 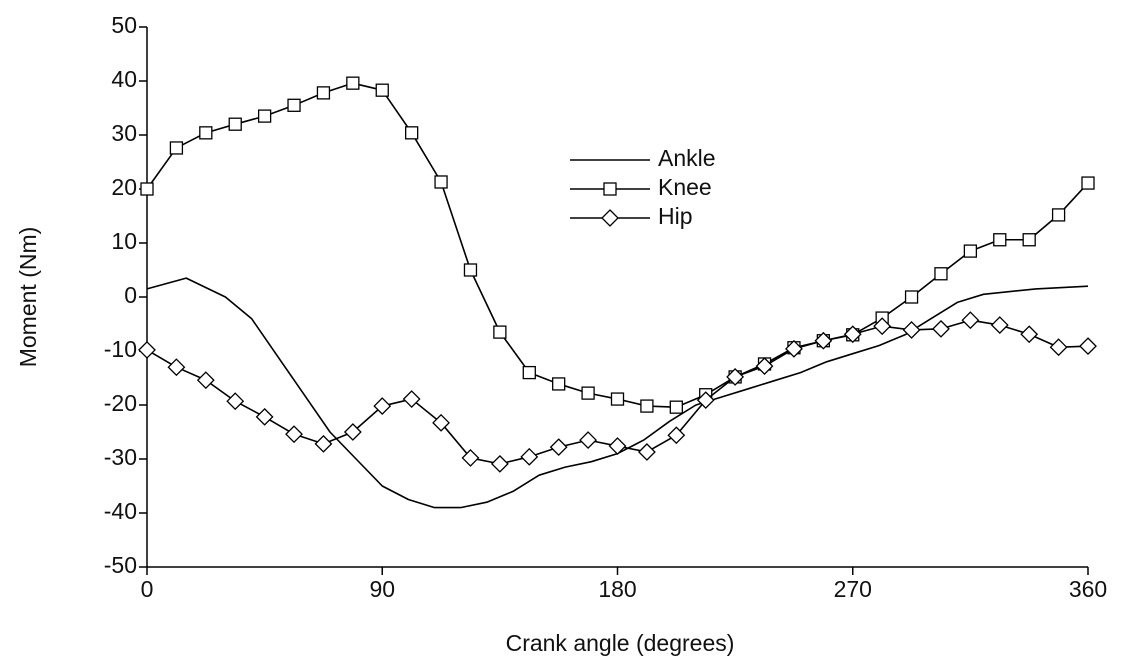 What do you see at coordinates (120, 403) in the screenshot?
I see `y-tick-label: -20` at bounding box center [120, 403].